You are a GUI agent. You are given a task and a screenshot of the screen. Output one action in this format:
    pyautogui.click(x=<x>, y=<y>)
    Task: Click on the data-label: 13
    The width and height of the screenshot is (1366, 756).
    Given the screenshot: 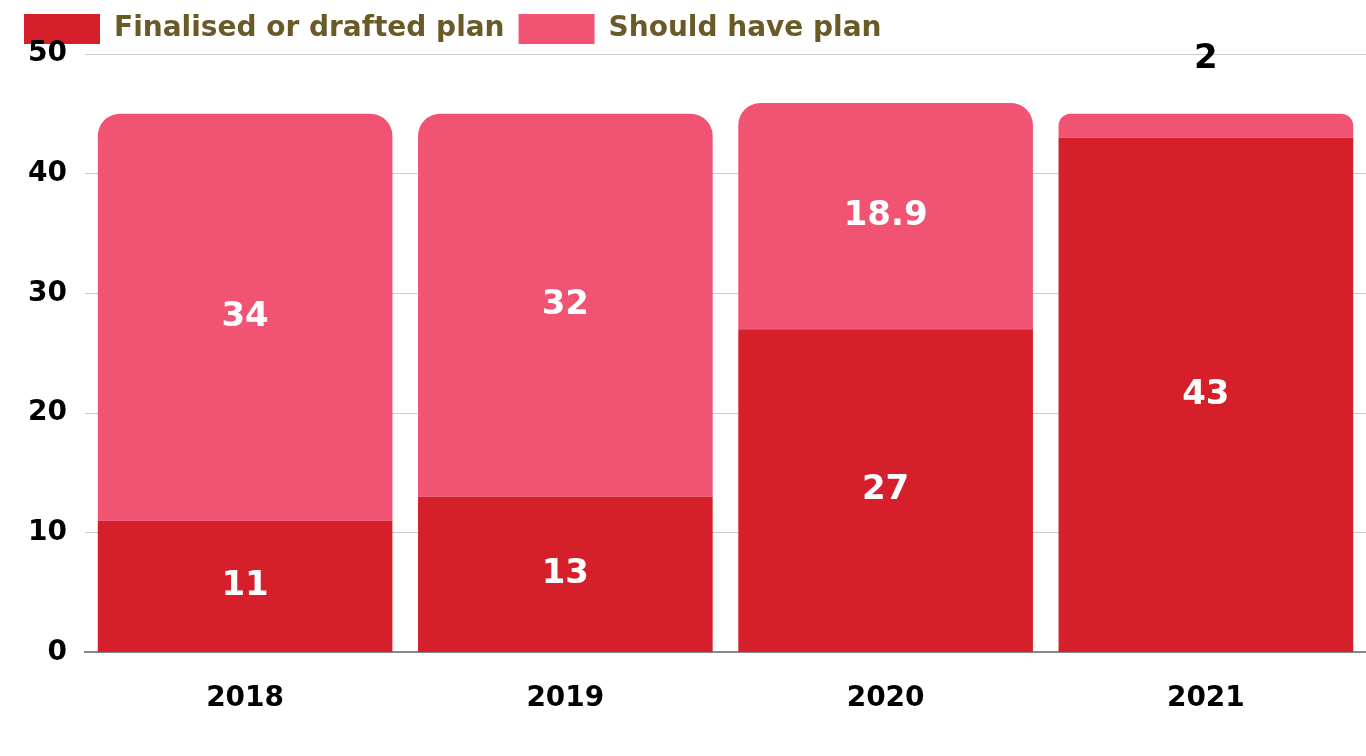 What is the action you would take?
    pyautogui.click(x=565, y=571)
    